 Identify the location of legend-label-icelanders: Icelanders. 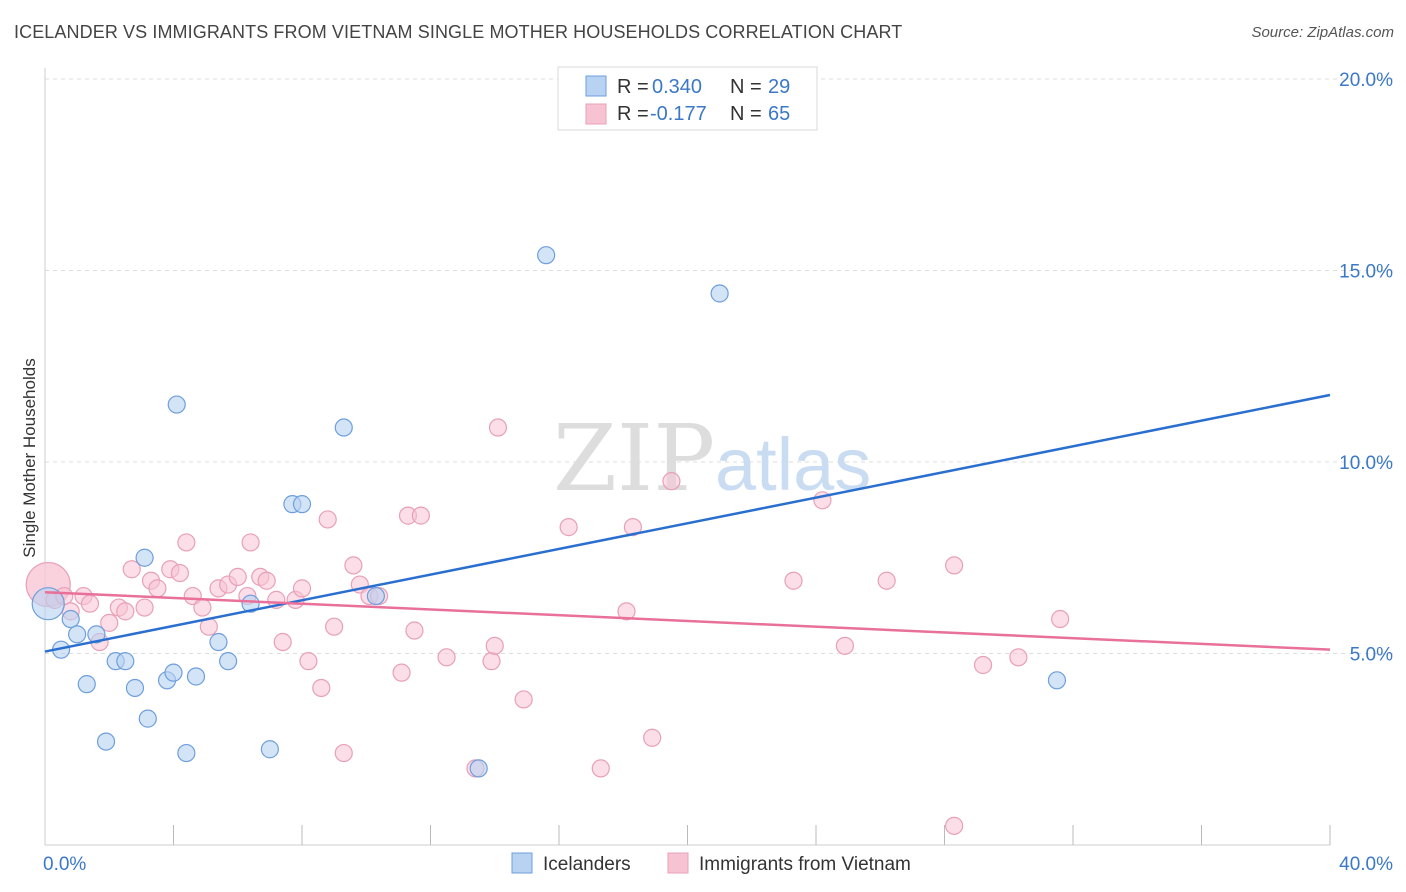
(587, 864).